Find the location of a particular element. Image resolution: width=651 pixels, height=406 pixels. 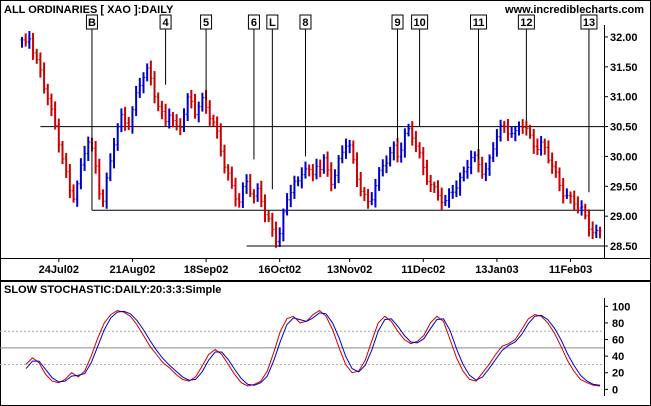

wave-marker-label: 4 is located at coordinates (166, 23).